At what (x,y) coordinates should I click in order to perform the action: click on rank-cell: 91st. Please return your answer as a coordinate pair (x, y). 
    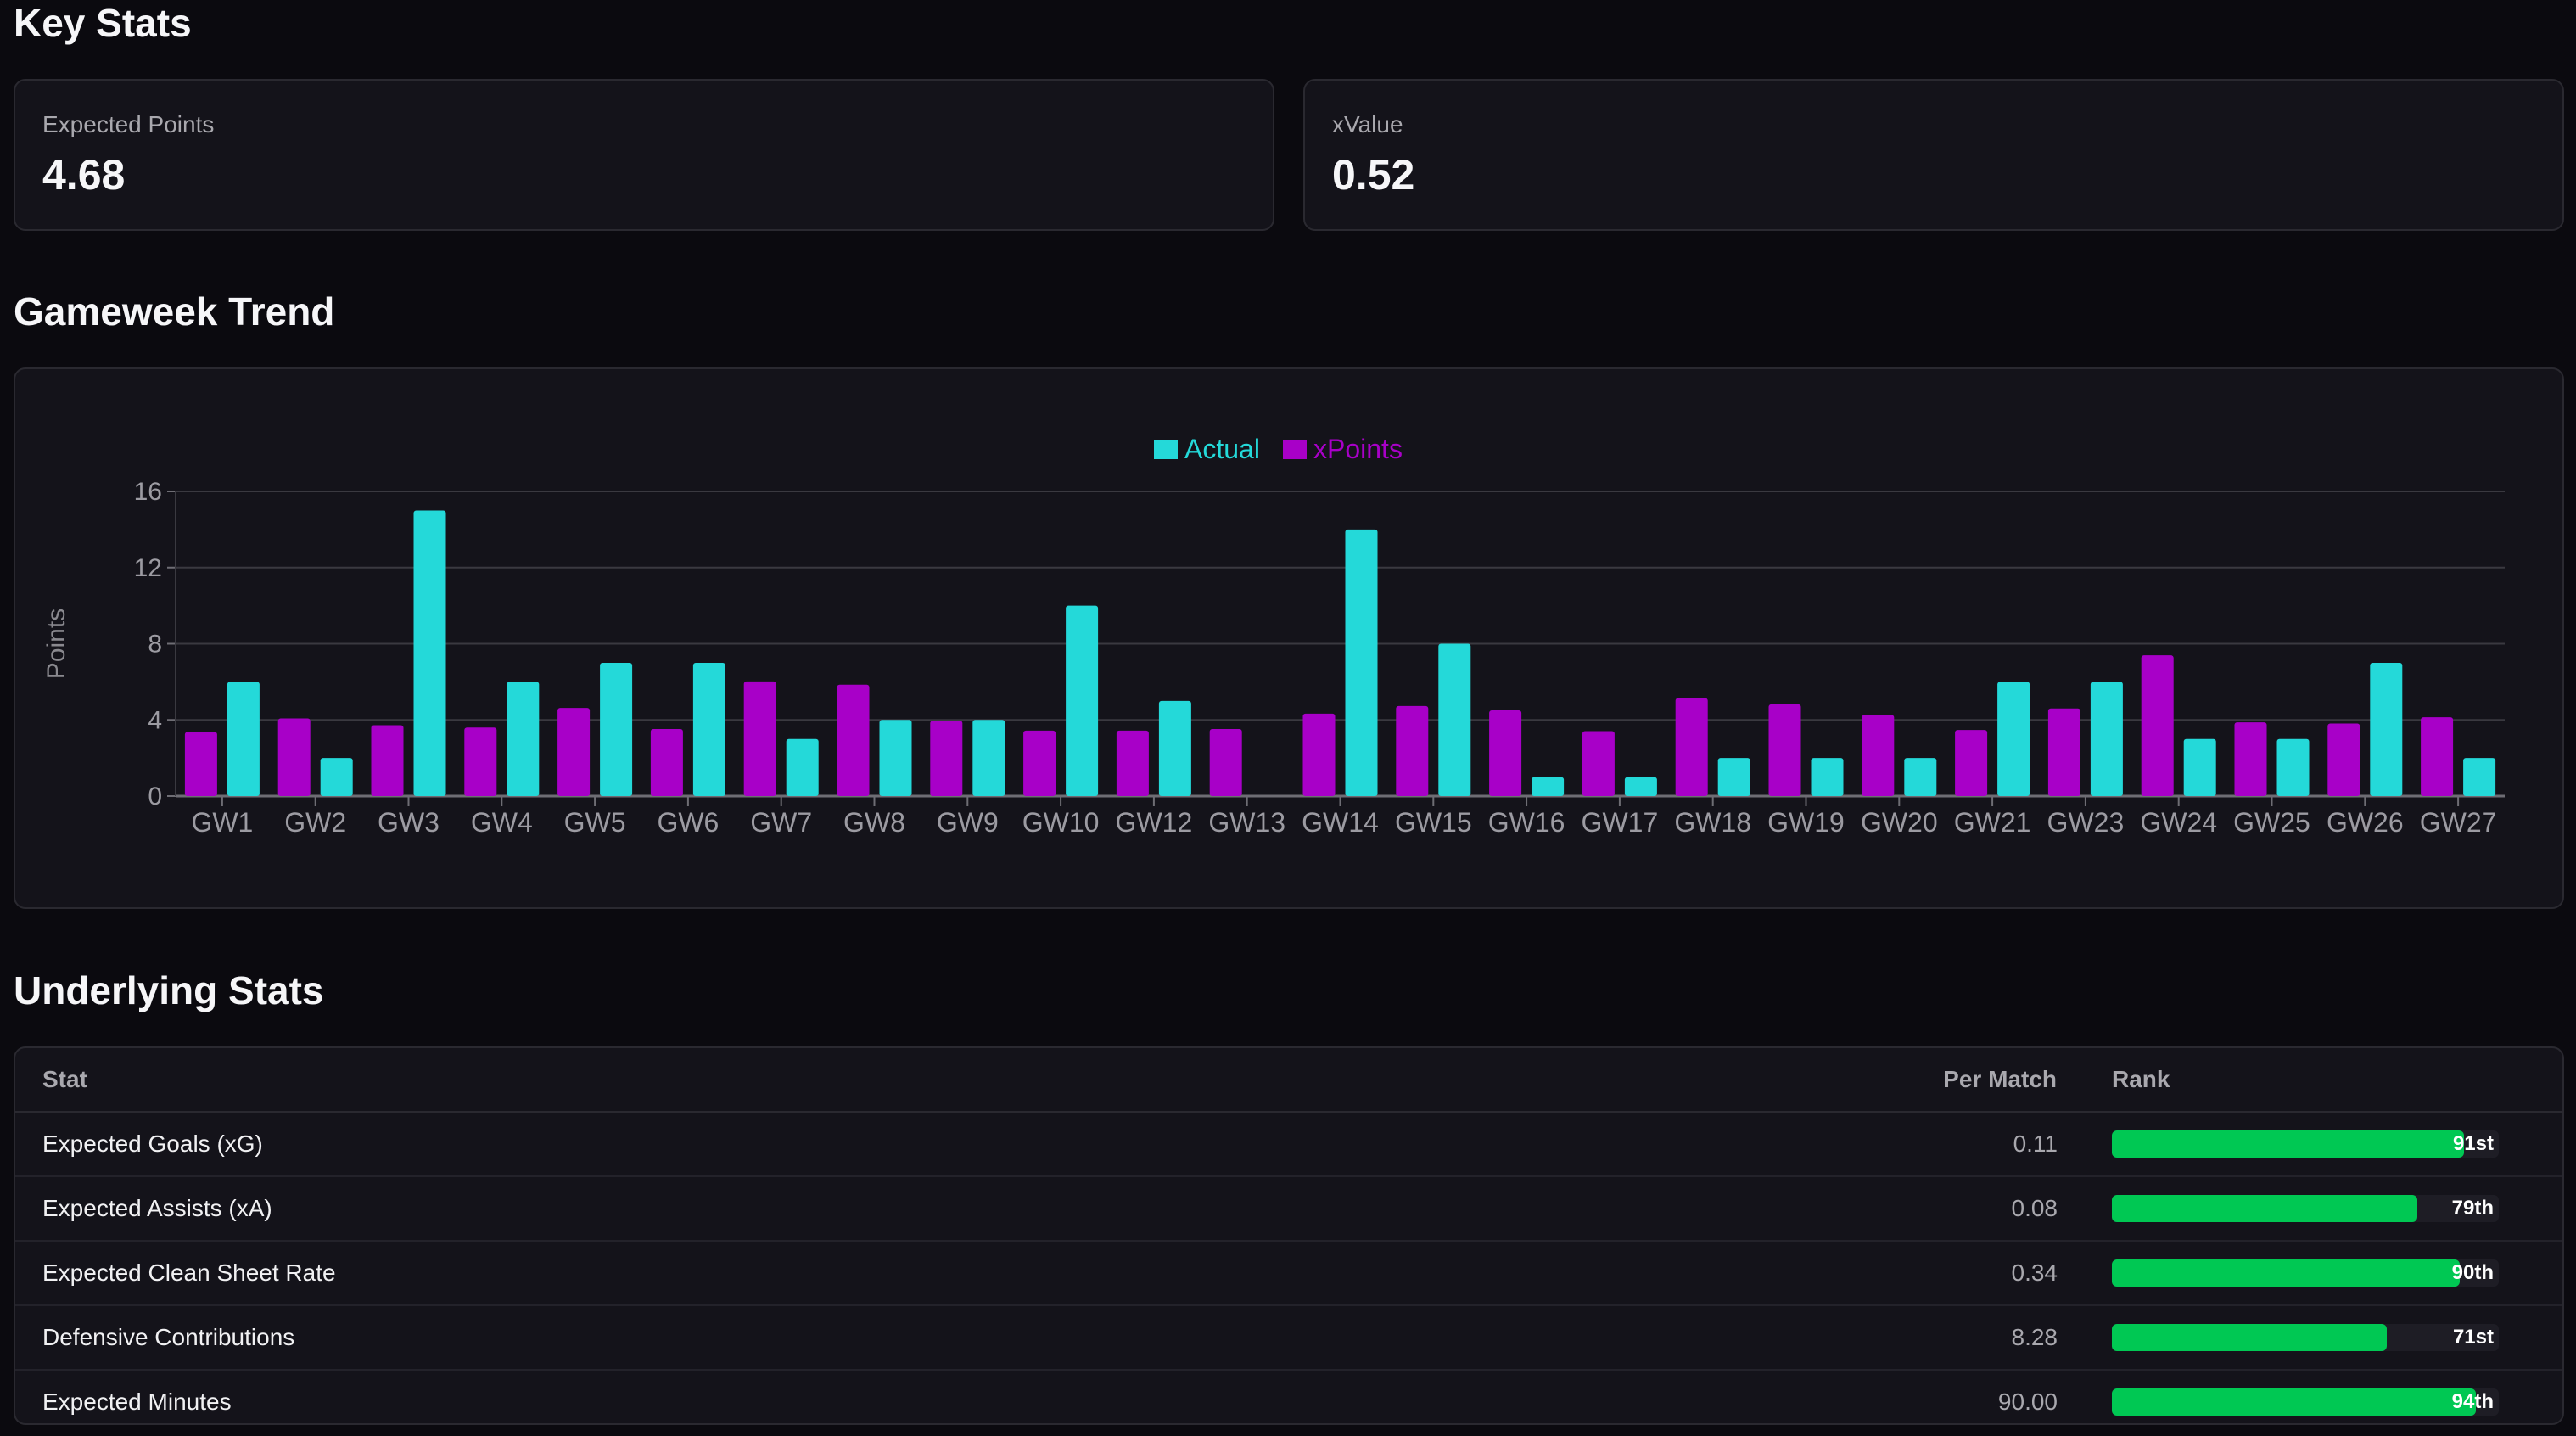
    Looking at the image, I should click on (2310, 1144).